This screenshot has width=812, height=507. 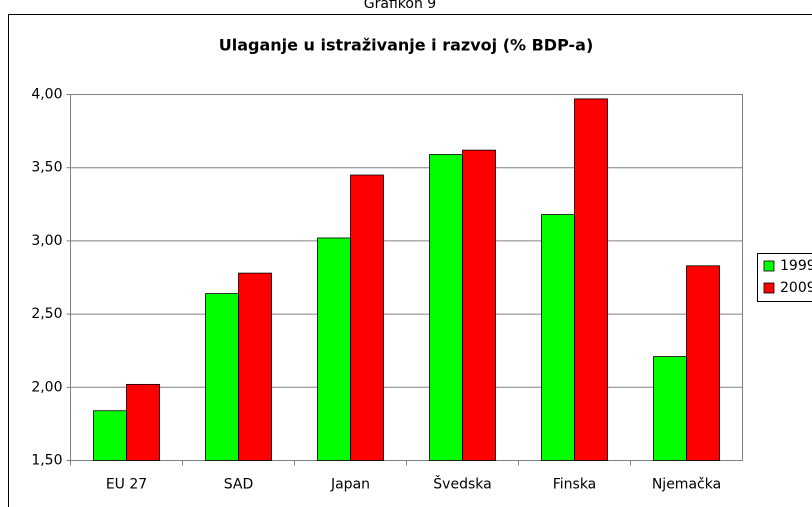 What do you see at coordinates (239, 485) in the screenshot?
I see `x-tick-label: SAD` at bounding box center [239, 485].